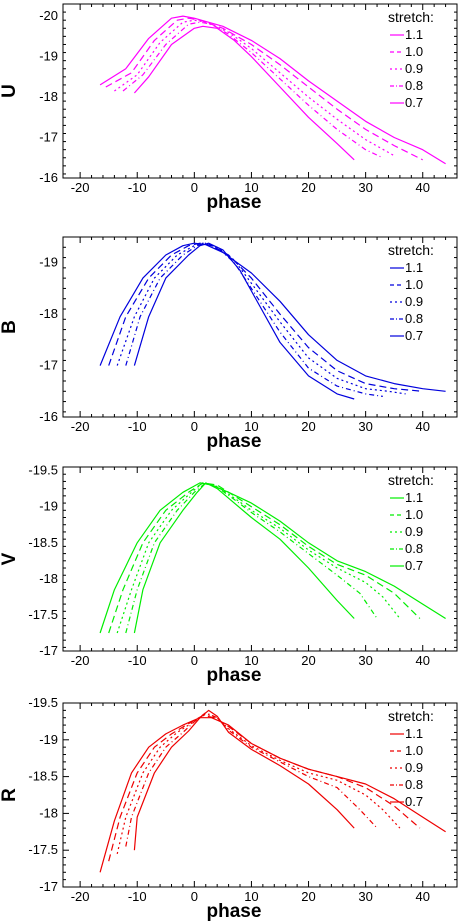 This screenshot has height=924, width=461. What do you see at coordinates (10, 795) in the screenshot?
I see `y-axis-label: R` at bounding box center [10, 795].